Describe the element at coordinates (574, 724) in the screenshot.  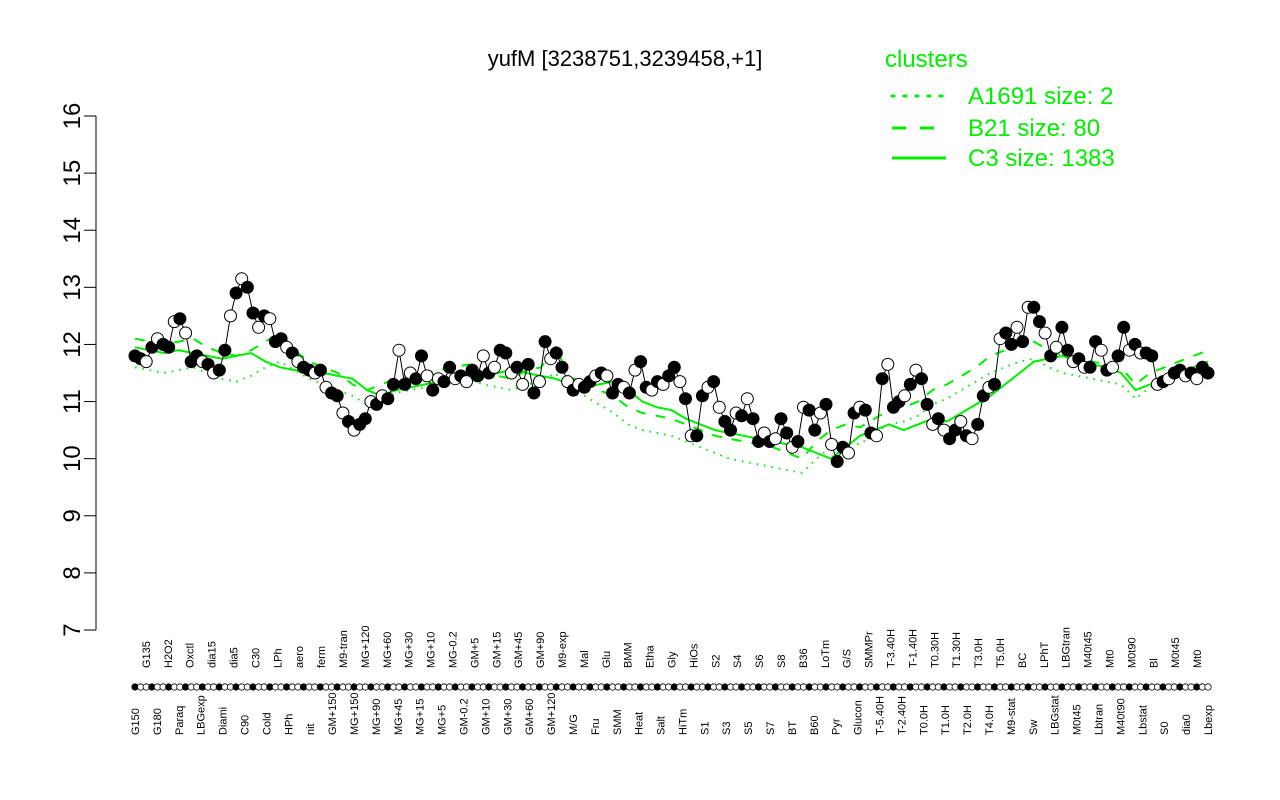
I see `x-tick-label: M/G` at that location.